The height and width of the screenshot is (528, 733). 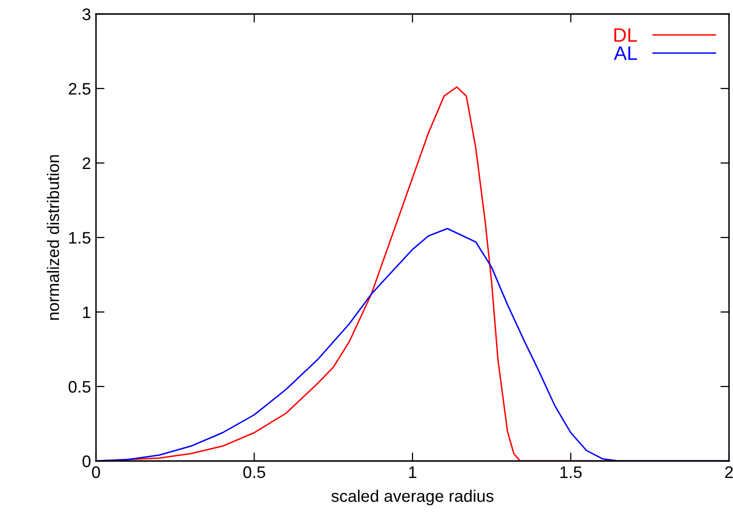 I want to click on x-tick-label: 1.5, so click(x=571, y=472).